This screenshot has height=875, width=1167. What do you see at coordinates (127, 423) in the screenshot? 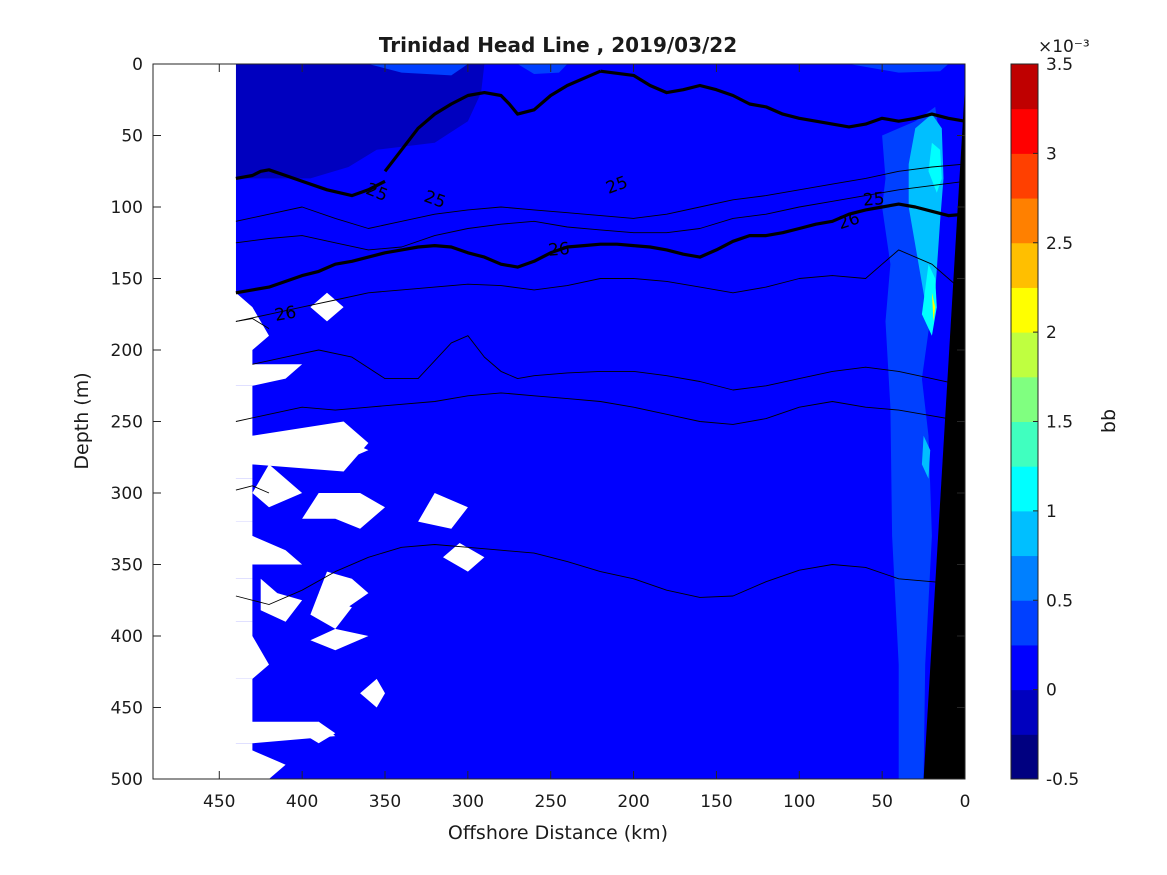
I see `y-tick-label: 250` at bounding box center [127, 423].